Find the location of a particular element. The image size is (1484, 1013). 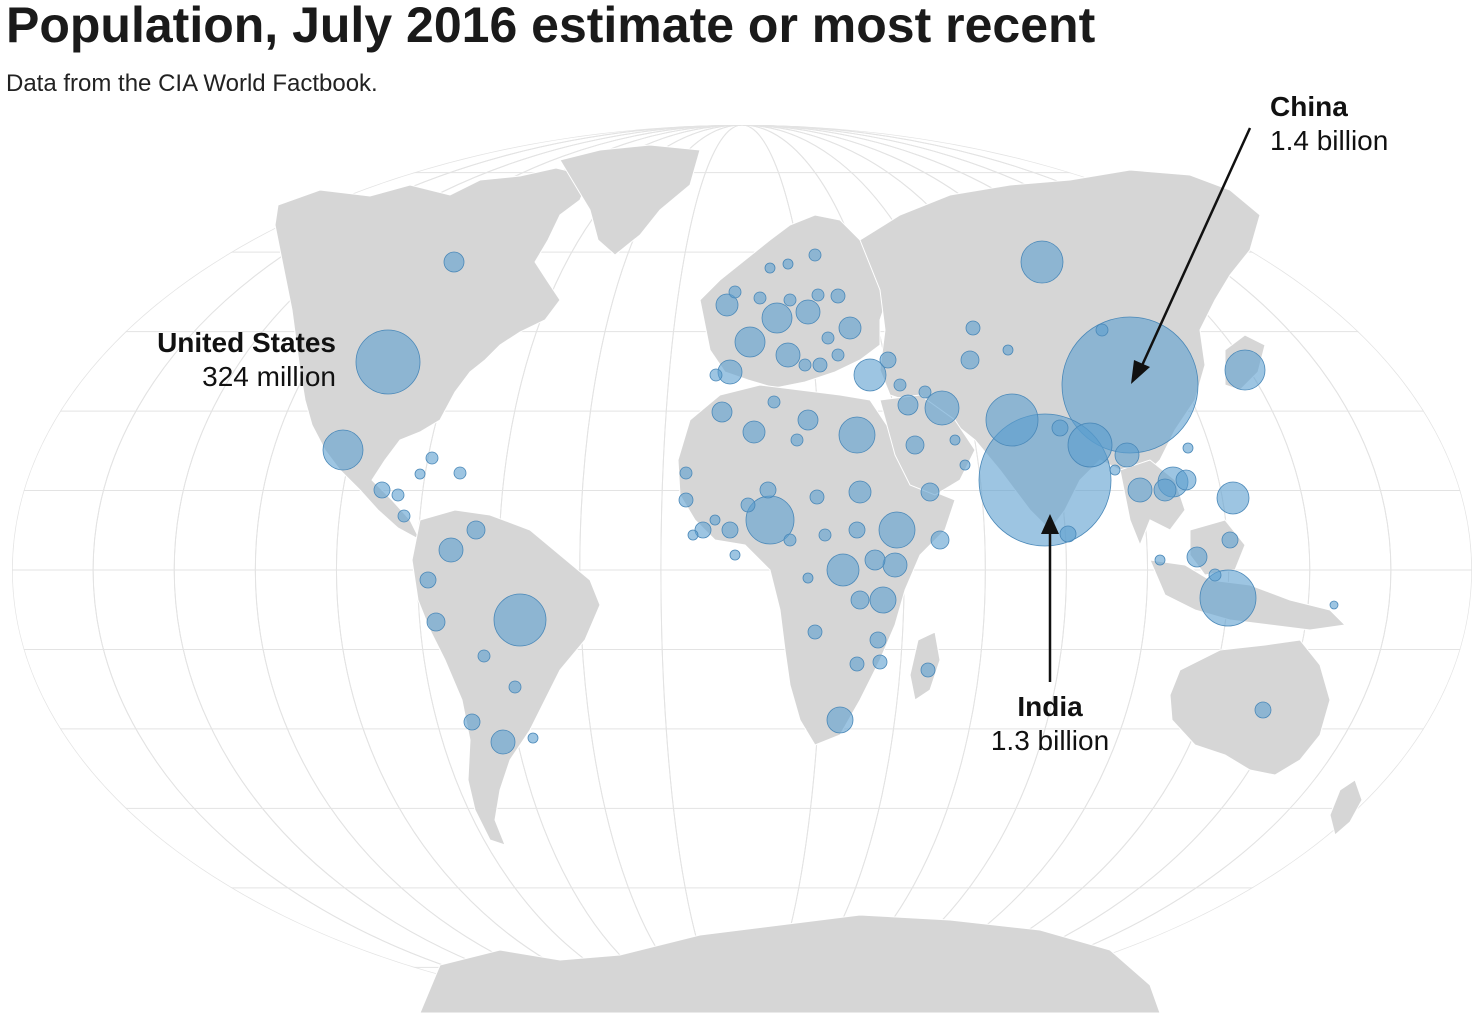

callout-united-states: United States 324 million is located at coordinates (246, 360).